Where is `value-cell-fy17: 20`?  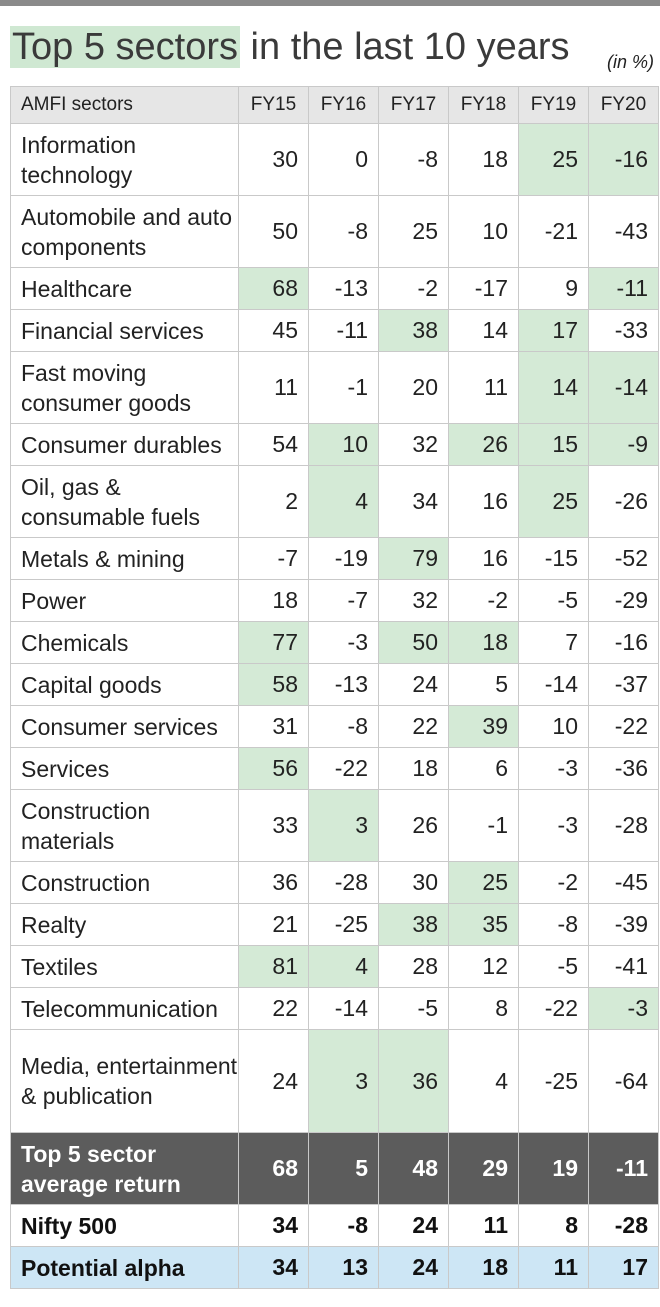
value-cell-fy17: 20 is located at coordinates (413, 387).